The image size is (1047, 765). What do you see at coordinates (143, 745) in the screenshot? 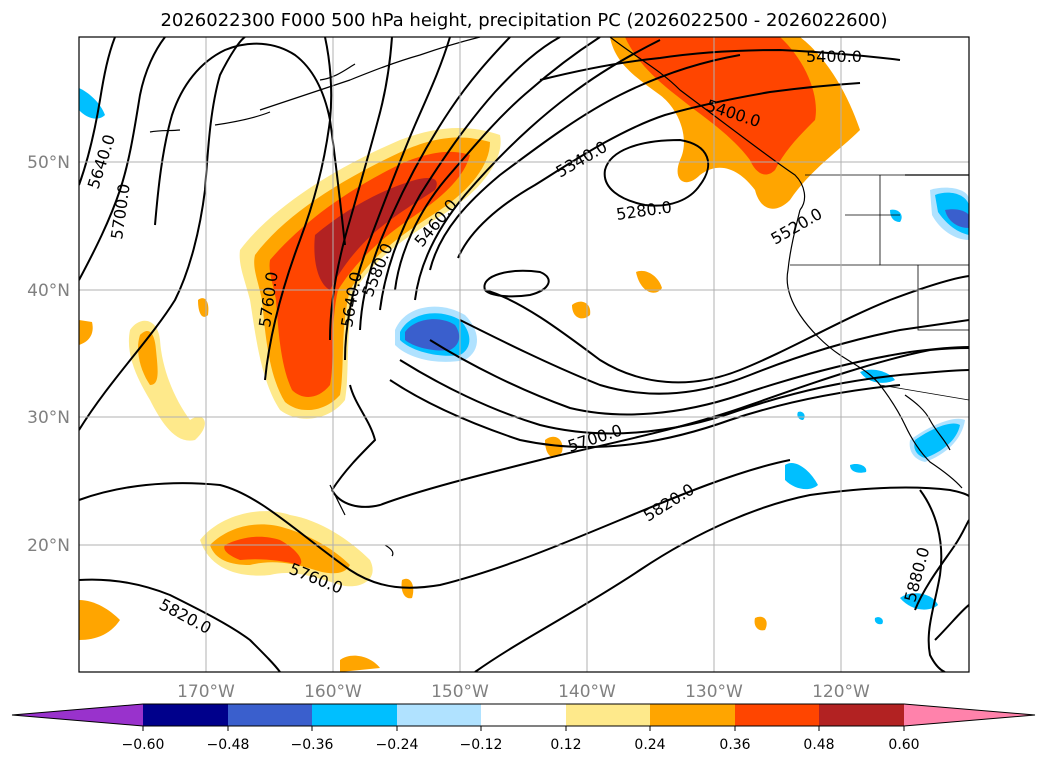
I see `colorbar-label-neg-0.60: −0.60` at bounding box center [143, 745].